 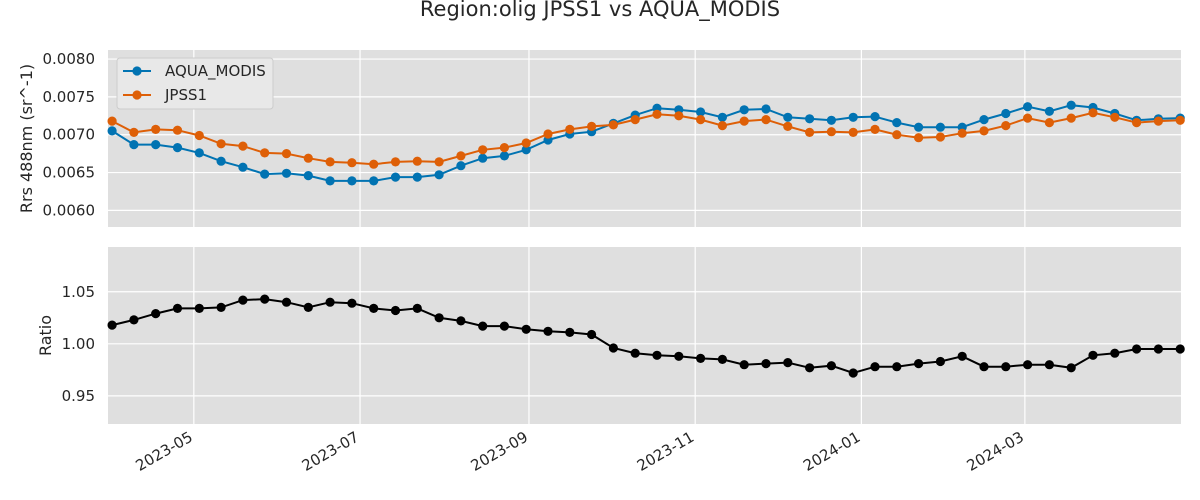 I want to click on y-tick-label: 0.0070, so click(x=69, y=135).